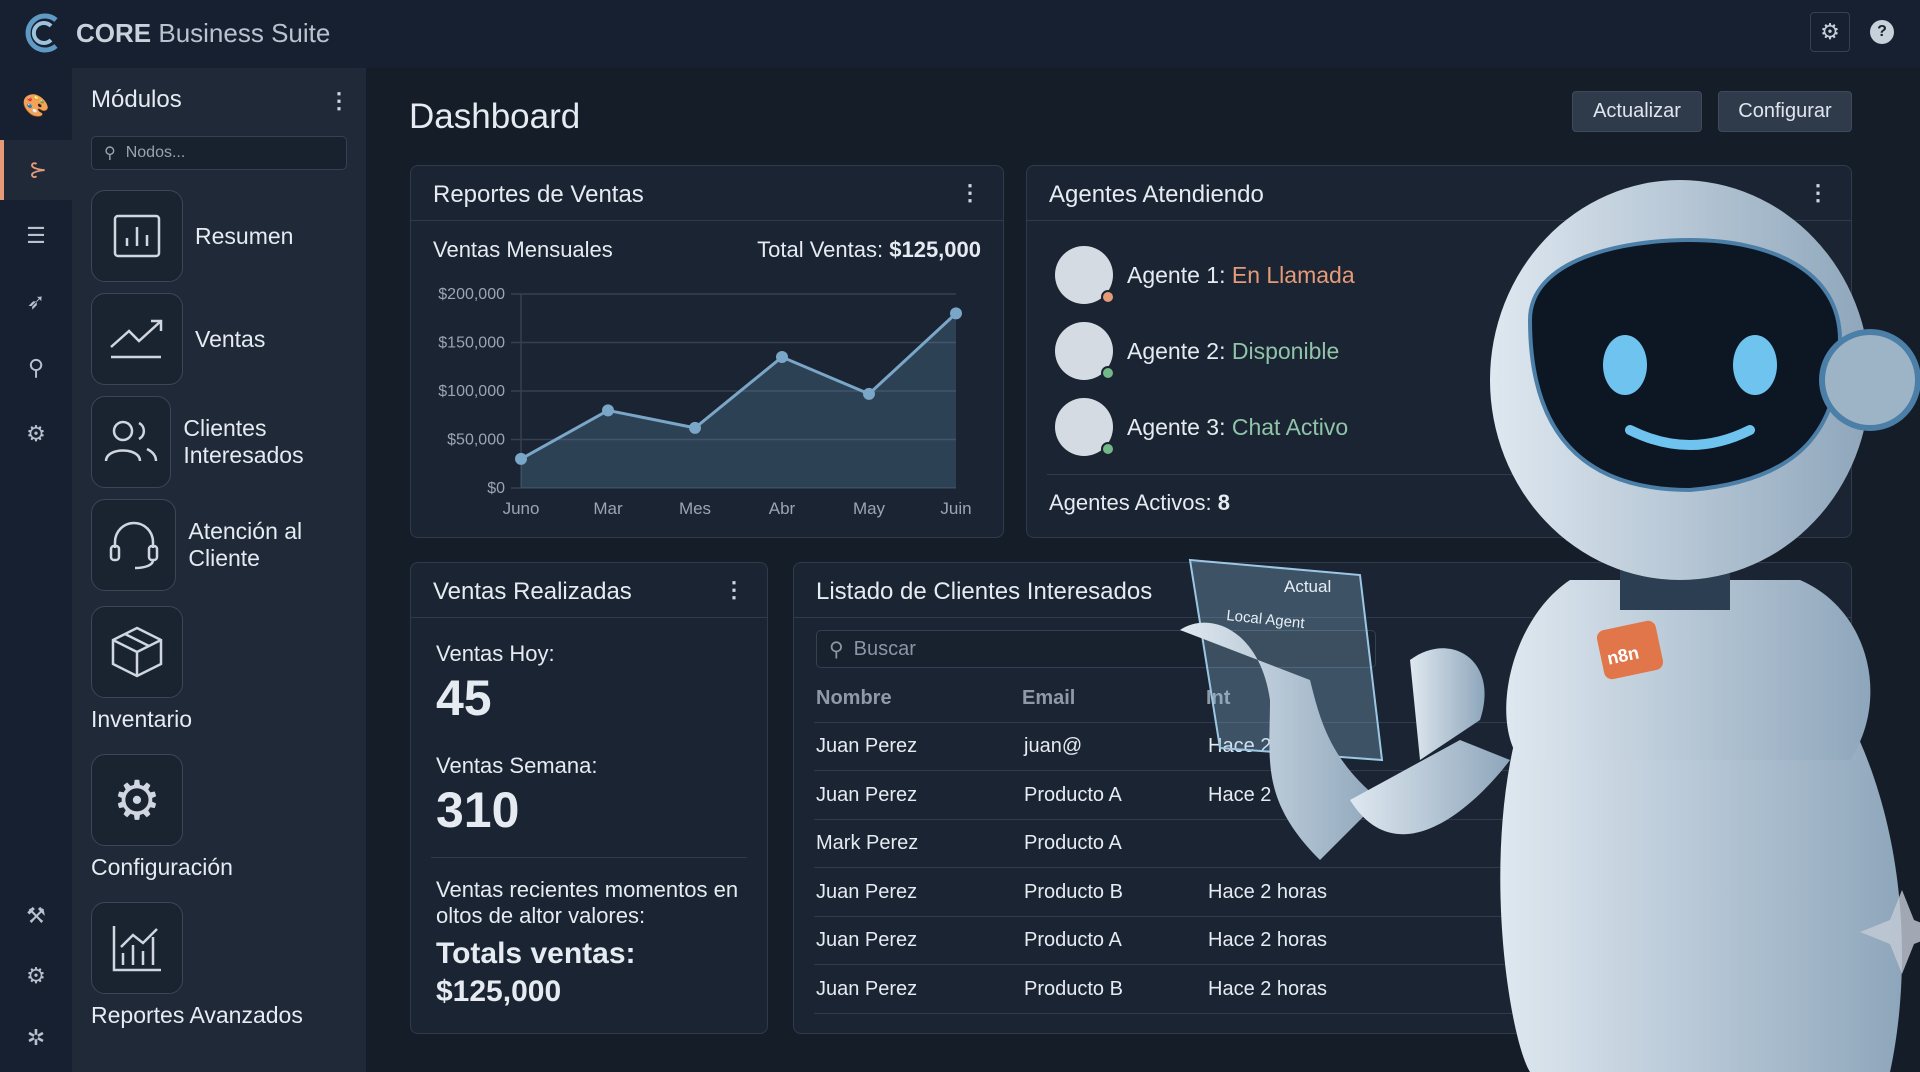 This screenshot has width=1920, height=1072. What do you see at coordinates (36, 105) in the screenshot?
I see `palette-icon: 🎨` at bounding box center [36, 105].